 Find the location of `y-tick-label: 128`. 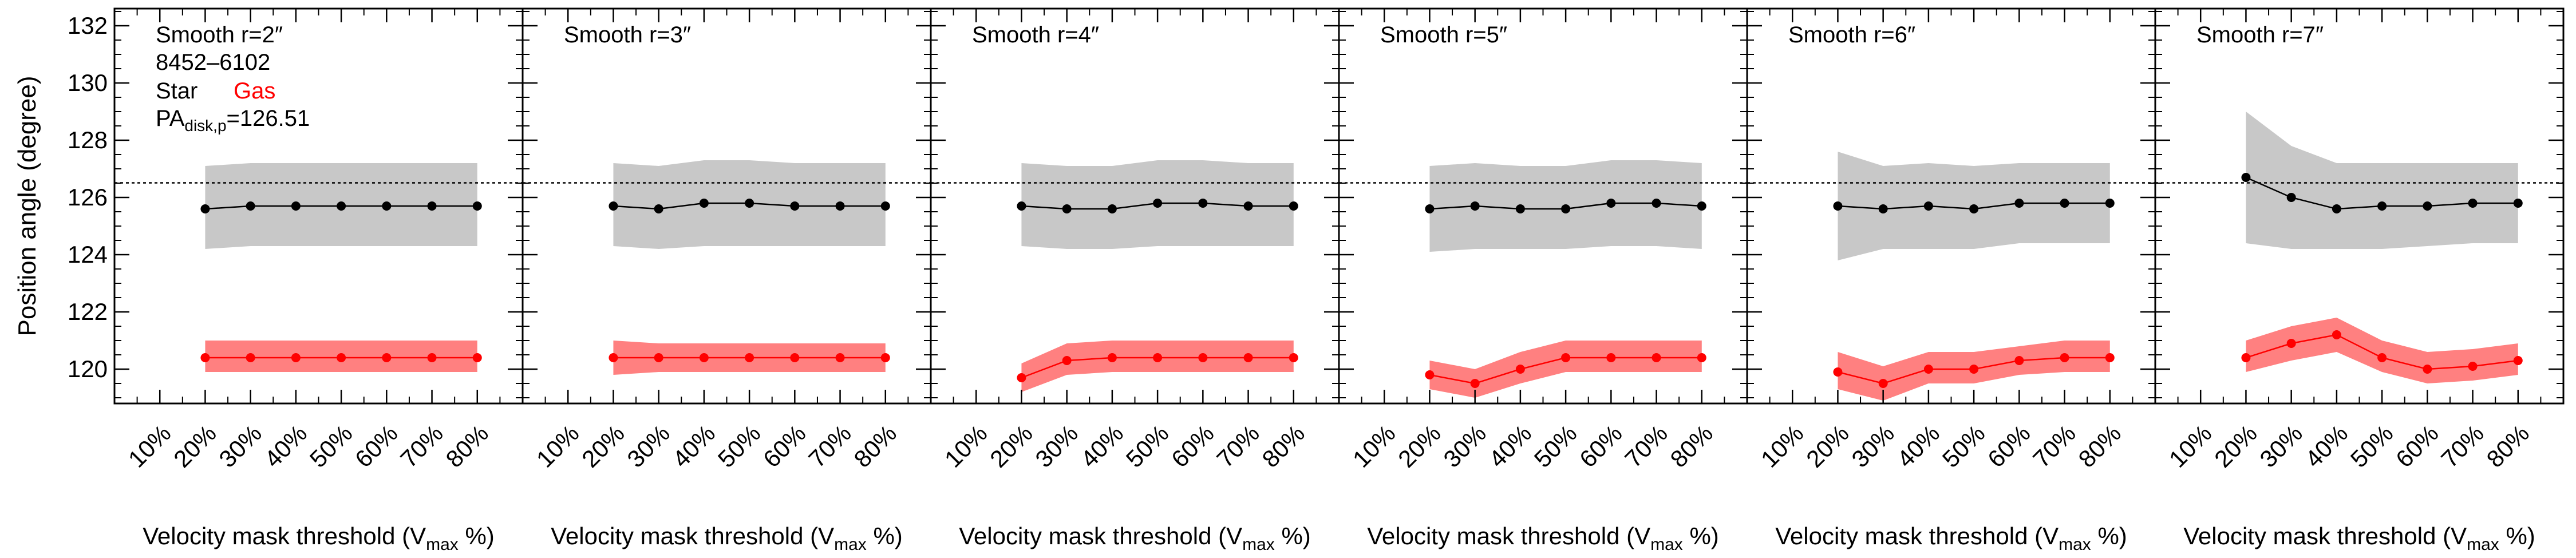

y-tick-label: 128 is located at coordinates (88, 139).